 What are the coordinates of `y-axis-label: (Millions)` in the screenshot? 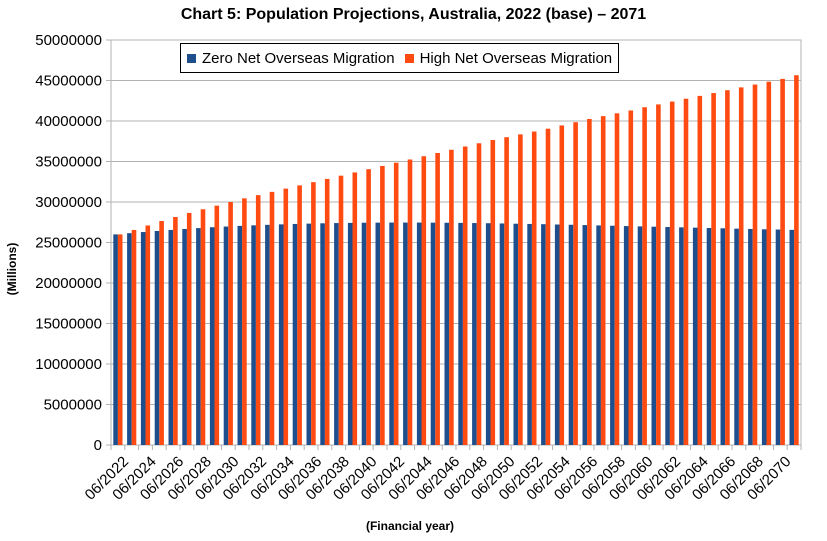 It's located at (12, 269).